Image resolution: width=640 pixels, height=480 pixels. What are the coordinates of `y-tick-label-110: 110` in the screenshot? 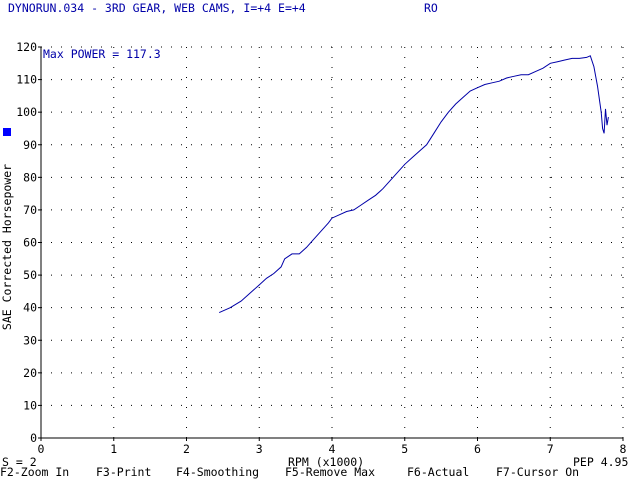 It's located at (26, 80).